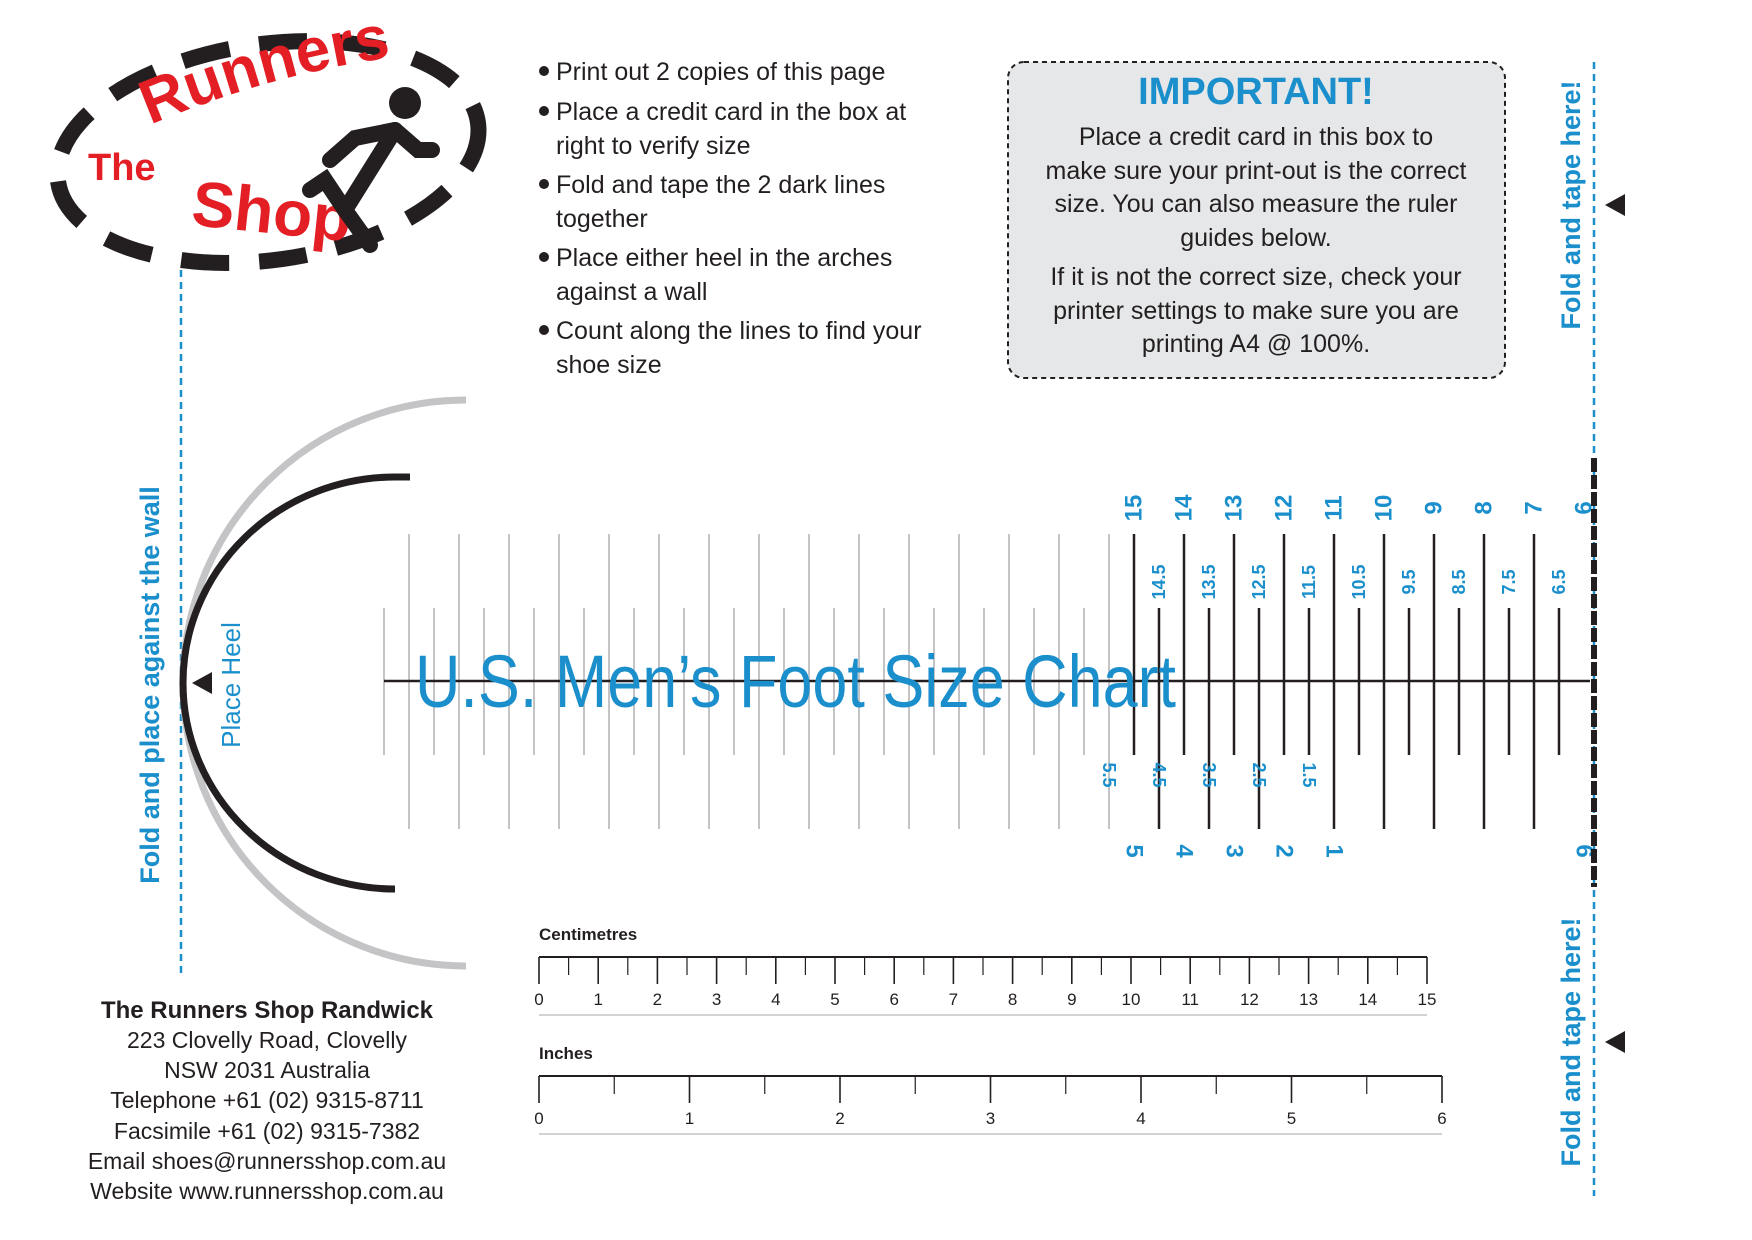  I want to click on size-label-15: 15, so click(1134, 508).